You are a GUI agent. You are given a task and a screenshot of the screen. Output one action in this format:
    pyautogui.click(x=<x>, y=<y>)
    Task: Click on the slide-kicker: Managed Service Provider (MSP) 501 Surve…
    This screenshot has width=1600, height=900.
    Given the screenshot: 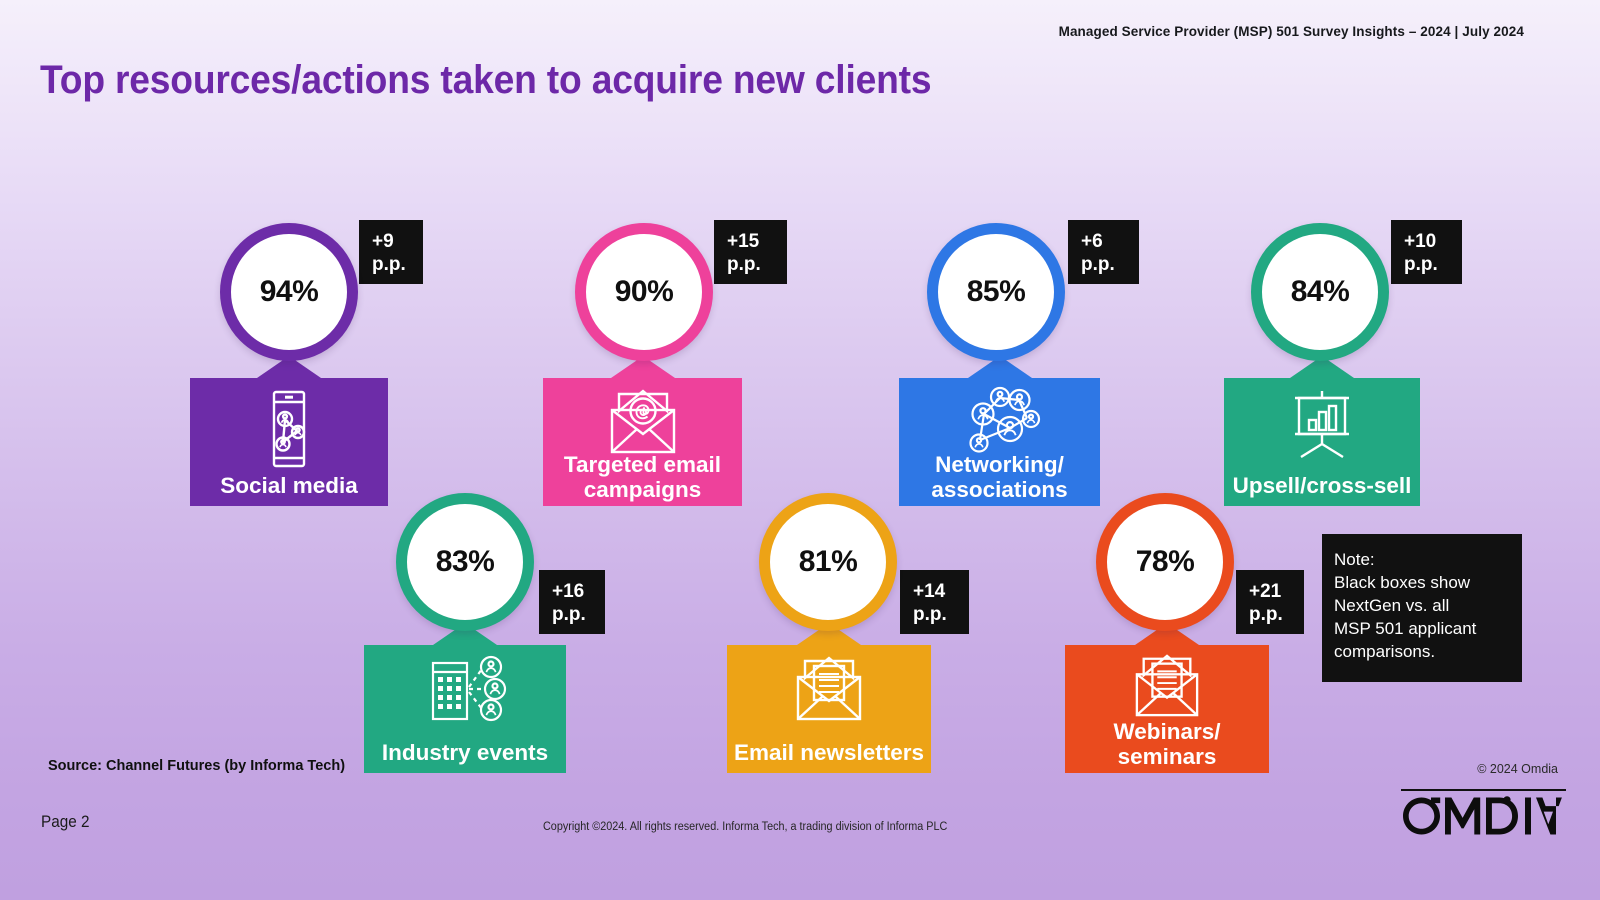 What is the action you would take?
    pyautogui.click(x=1291, y=31)
    